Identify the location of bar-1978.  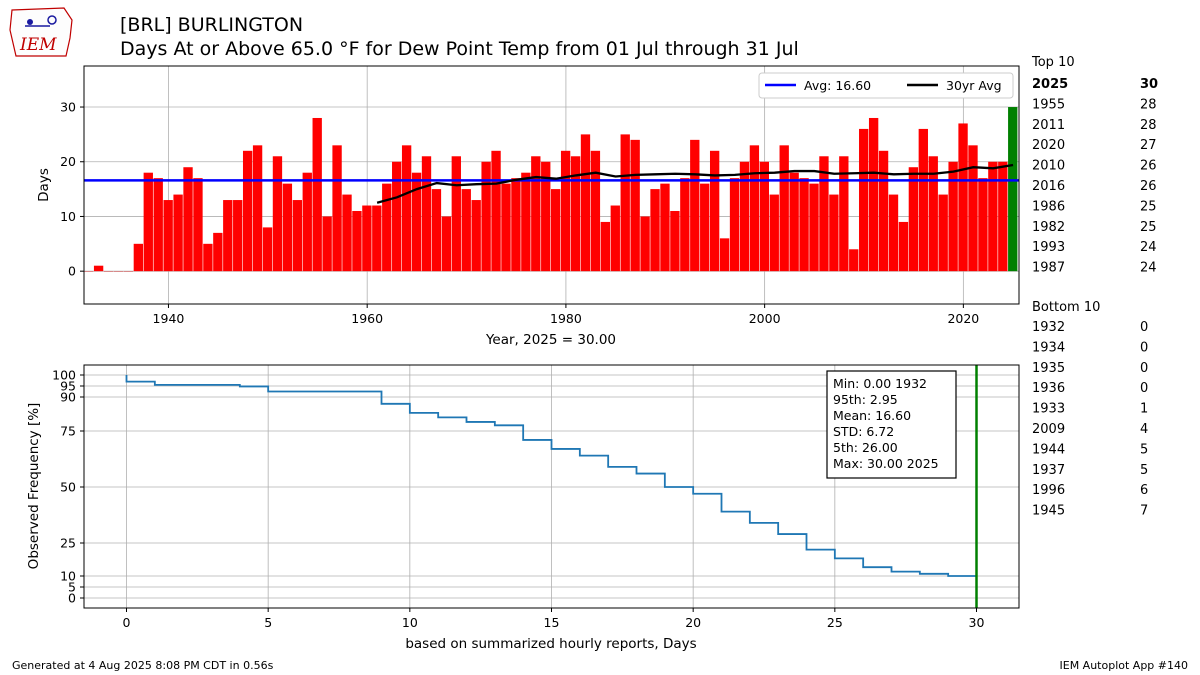
(546, 216).